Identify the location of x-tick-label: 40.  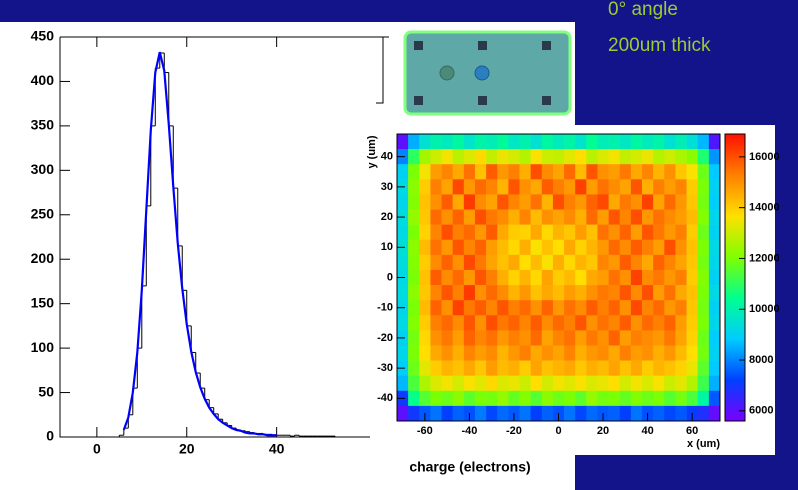
(277, 449).